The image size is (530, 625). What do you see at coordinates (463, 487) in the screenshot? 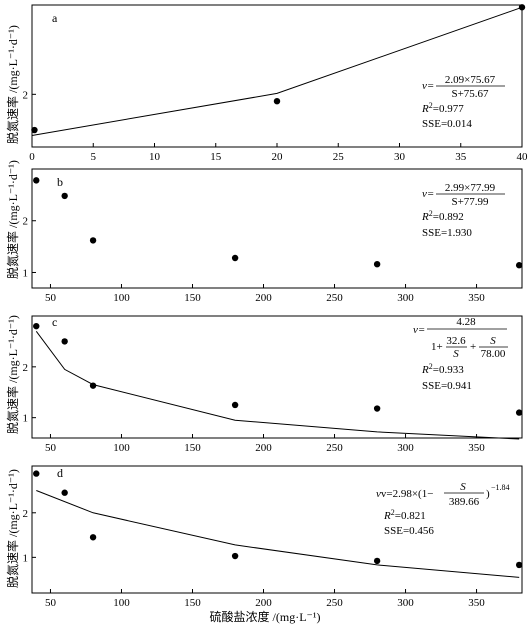
I see `eq-d-frac-num: S` at bounding box center [463, 487].